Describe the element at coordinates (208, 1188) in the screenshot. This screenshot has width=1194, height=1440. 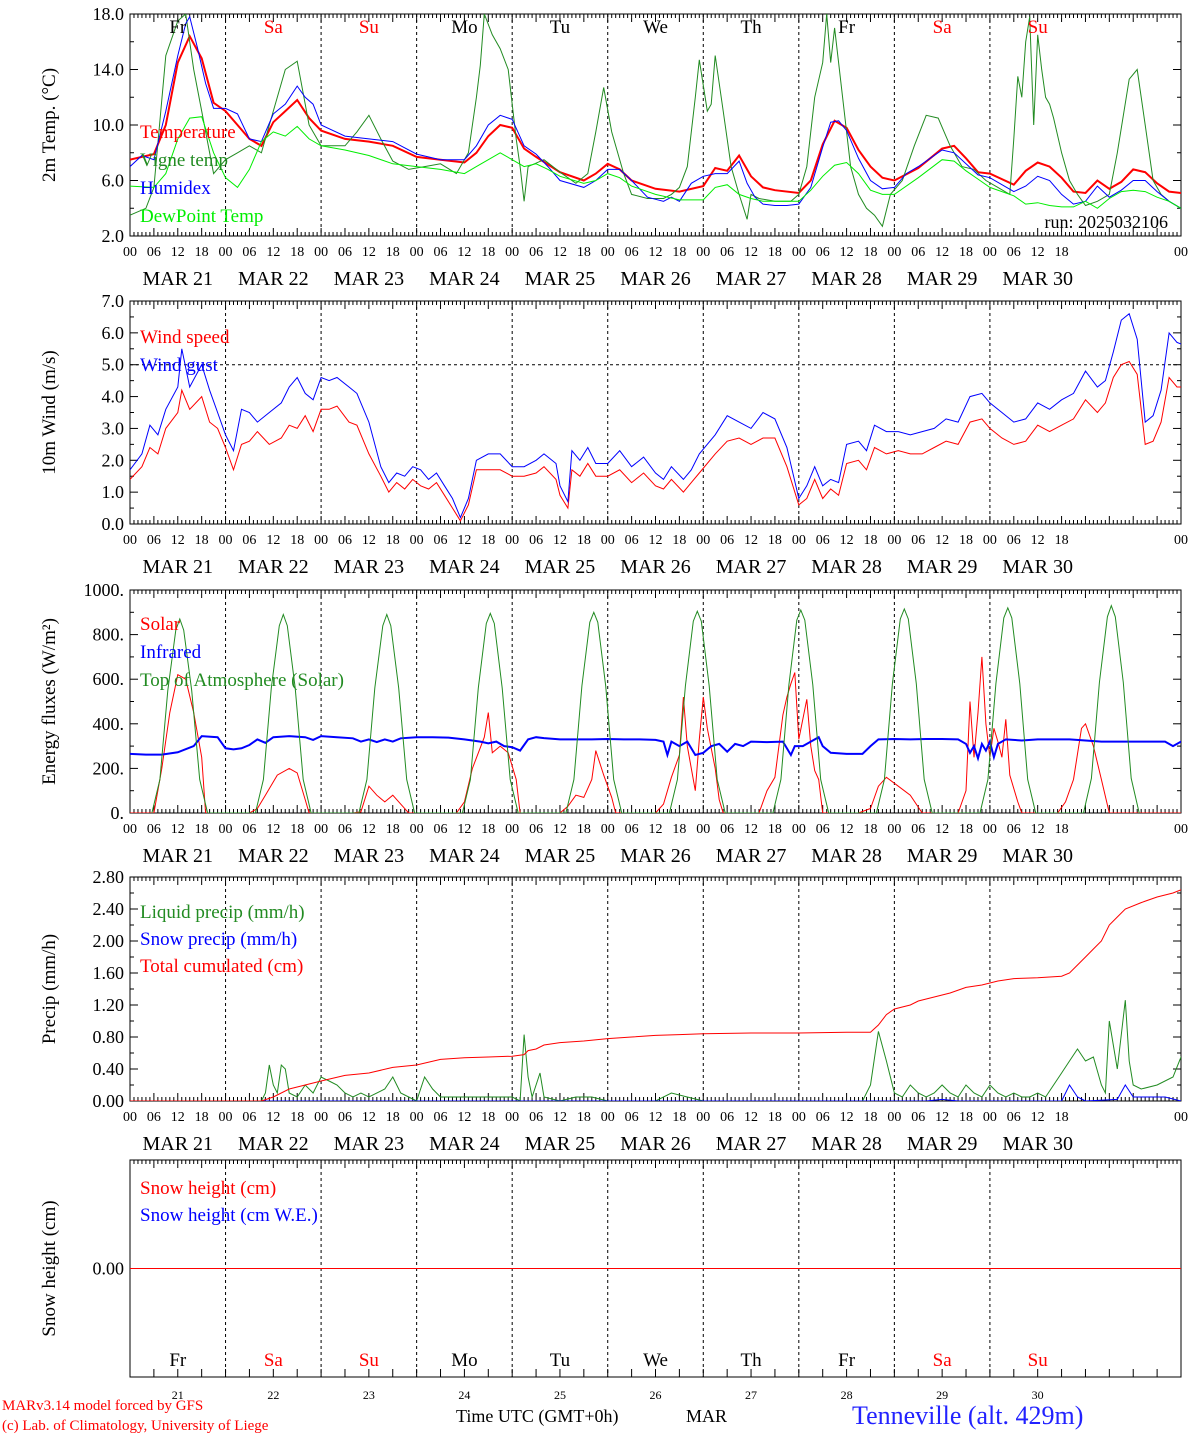
I see `legend-entry: Snow height (cm)` at that location.